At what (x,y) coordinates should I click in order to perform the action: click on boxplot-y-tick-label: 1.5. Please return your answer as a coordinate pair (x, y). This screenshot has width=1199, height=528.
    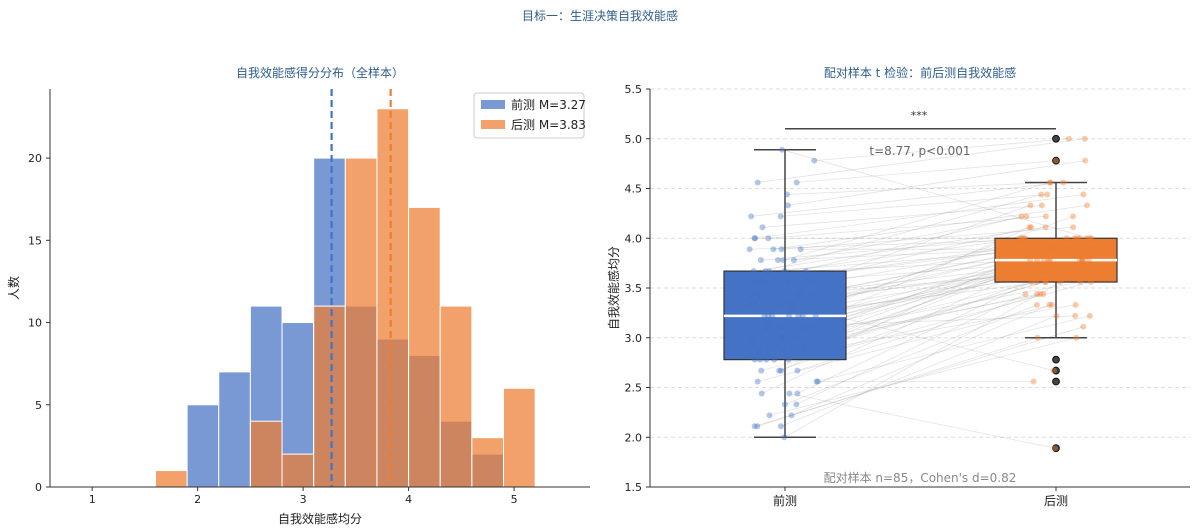
    Looking at the image, I should click on (634, 487).